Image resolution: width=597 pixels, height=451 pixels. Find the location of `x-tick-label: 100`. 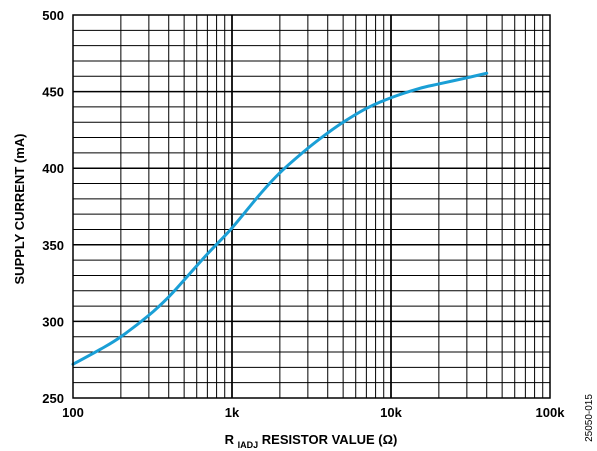

x-tick-label: 100 is located at coordinates (73, 412).